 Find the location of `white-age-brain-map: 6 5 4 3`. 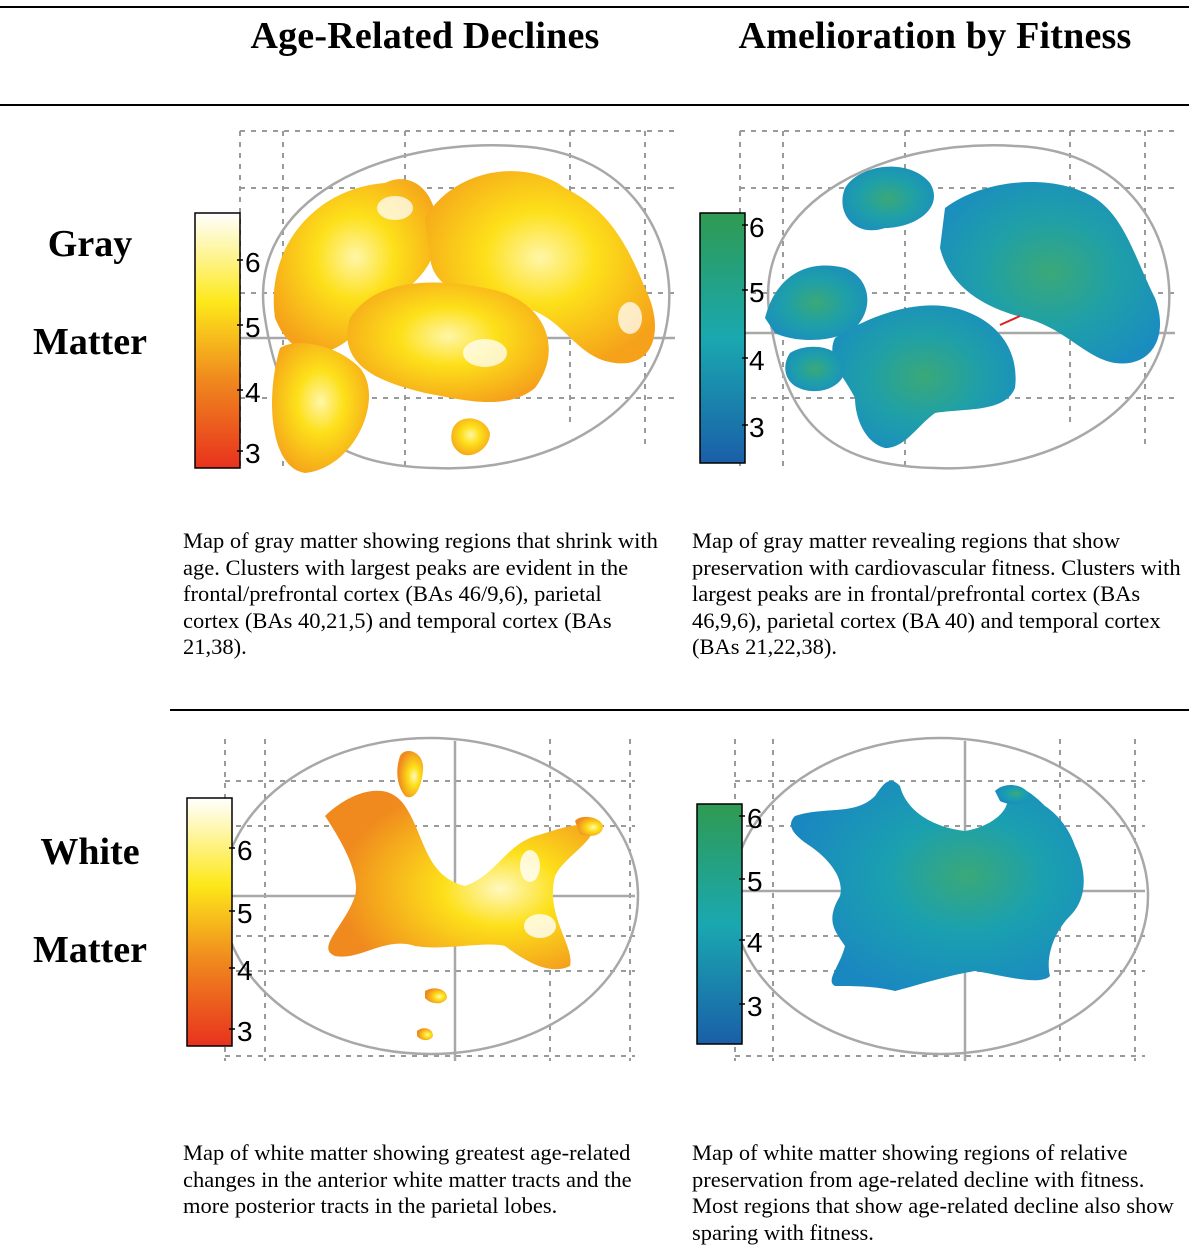

white-age-brain-map: 6 5 4 3 is located at coordinates (413, 898).